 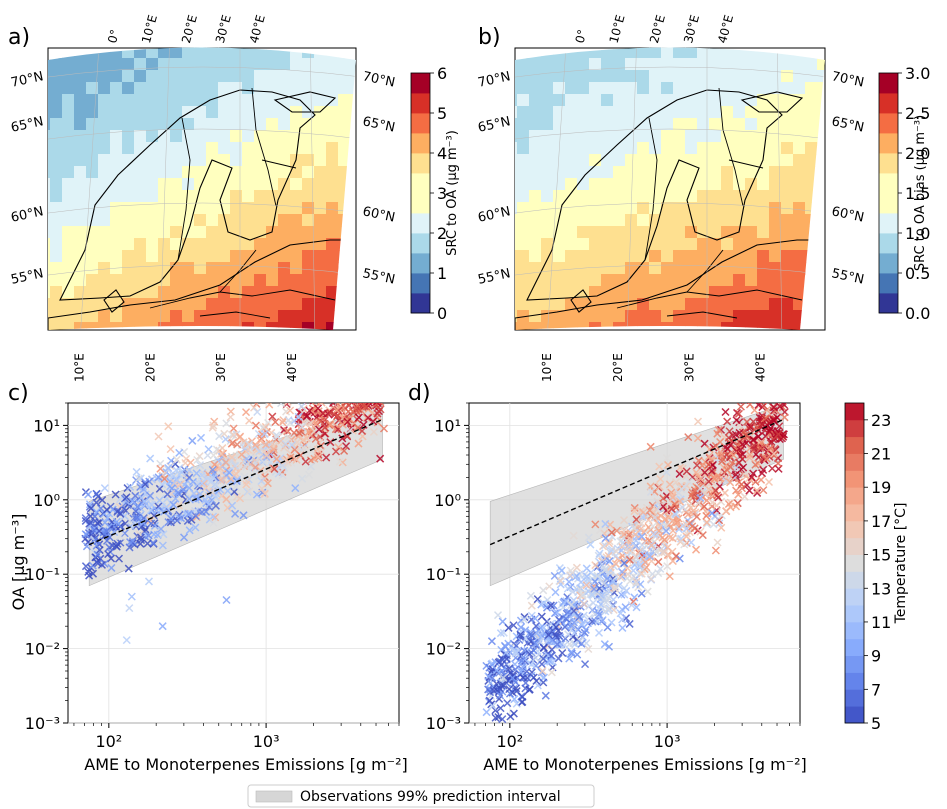 What do you see at coordinates (917, 313) in the screenshot?
I see `colorbar-tick-label: 0.0` at bounding box center [917, 313].